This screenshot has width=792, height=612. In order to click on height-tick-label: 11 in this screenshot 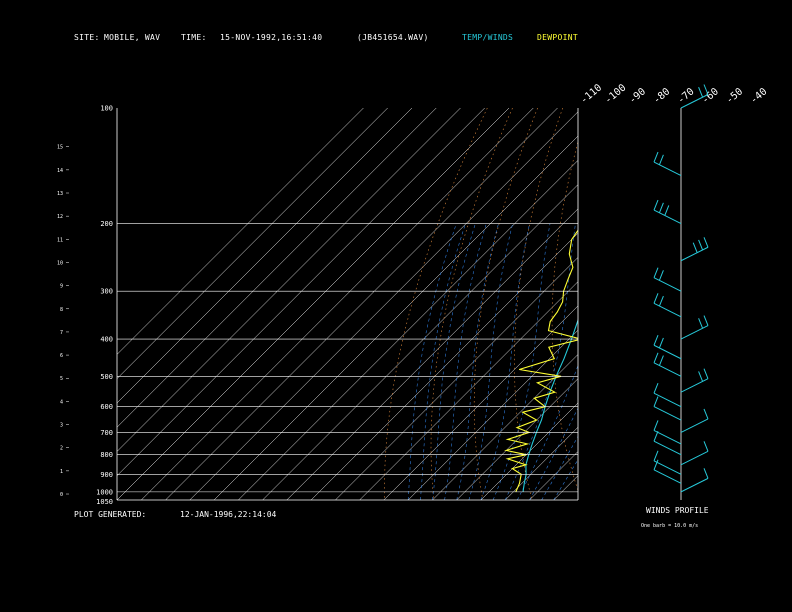, I will do `click(60, 240)`.